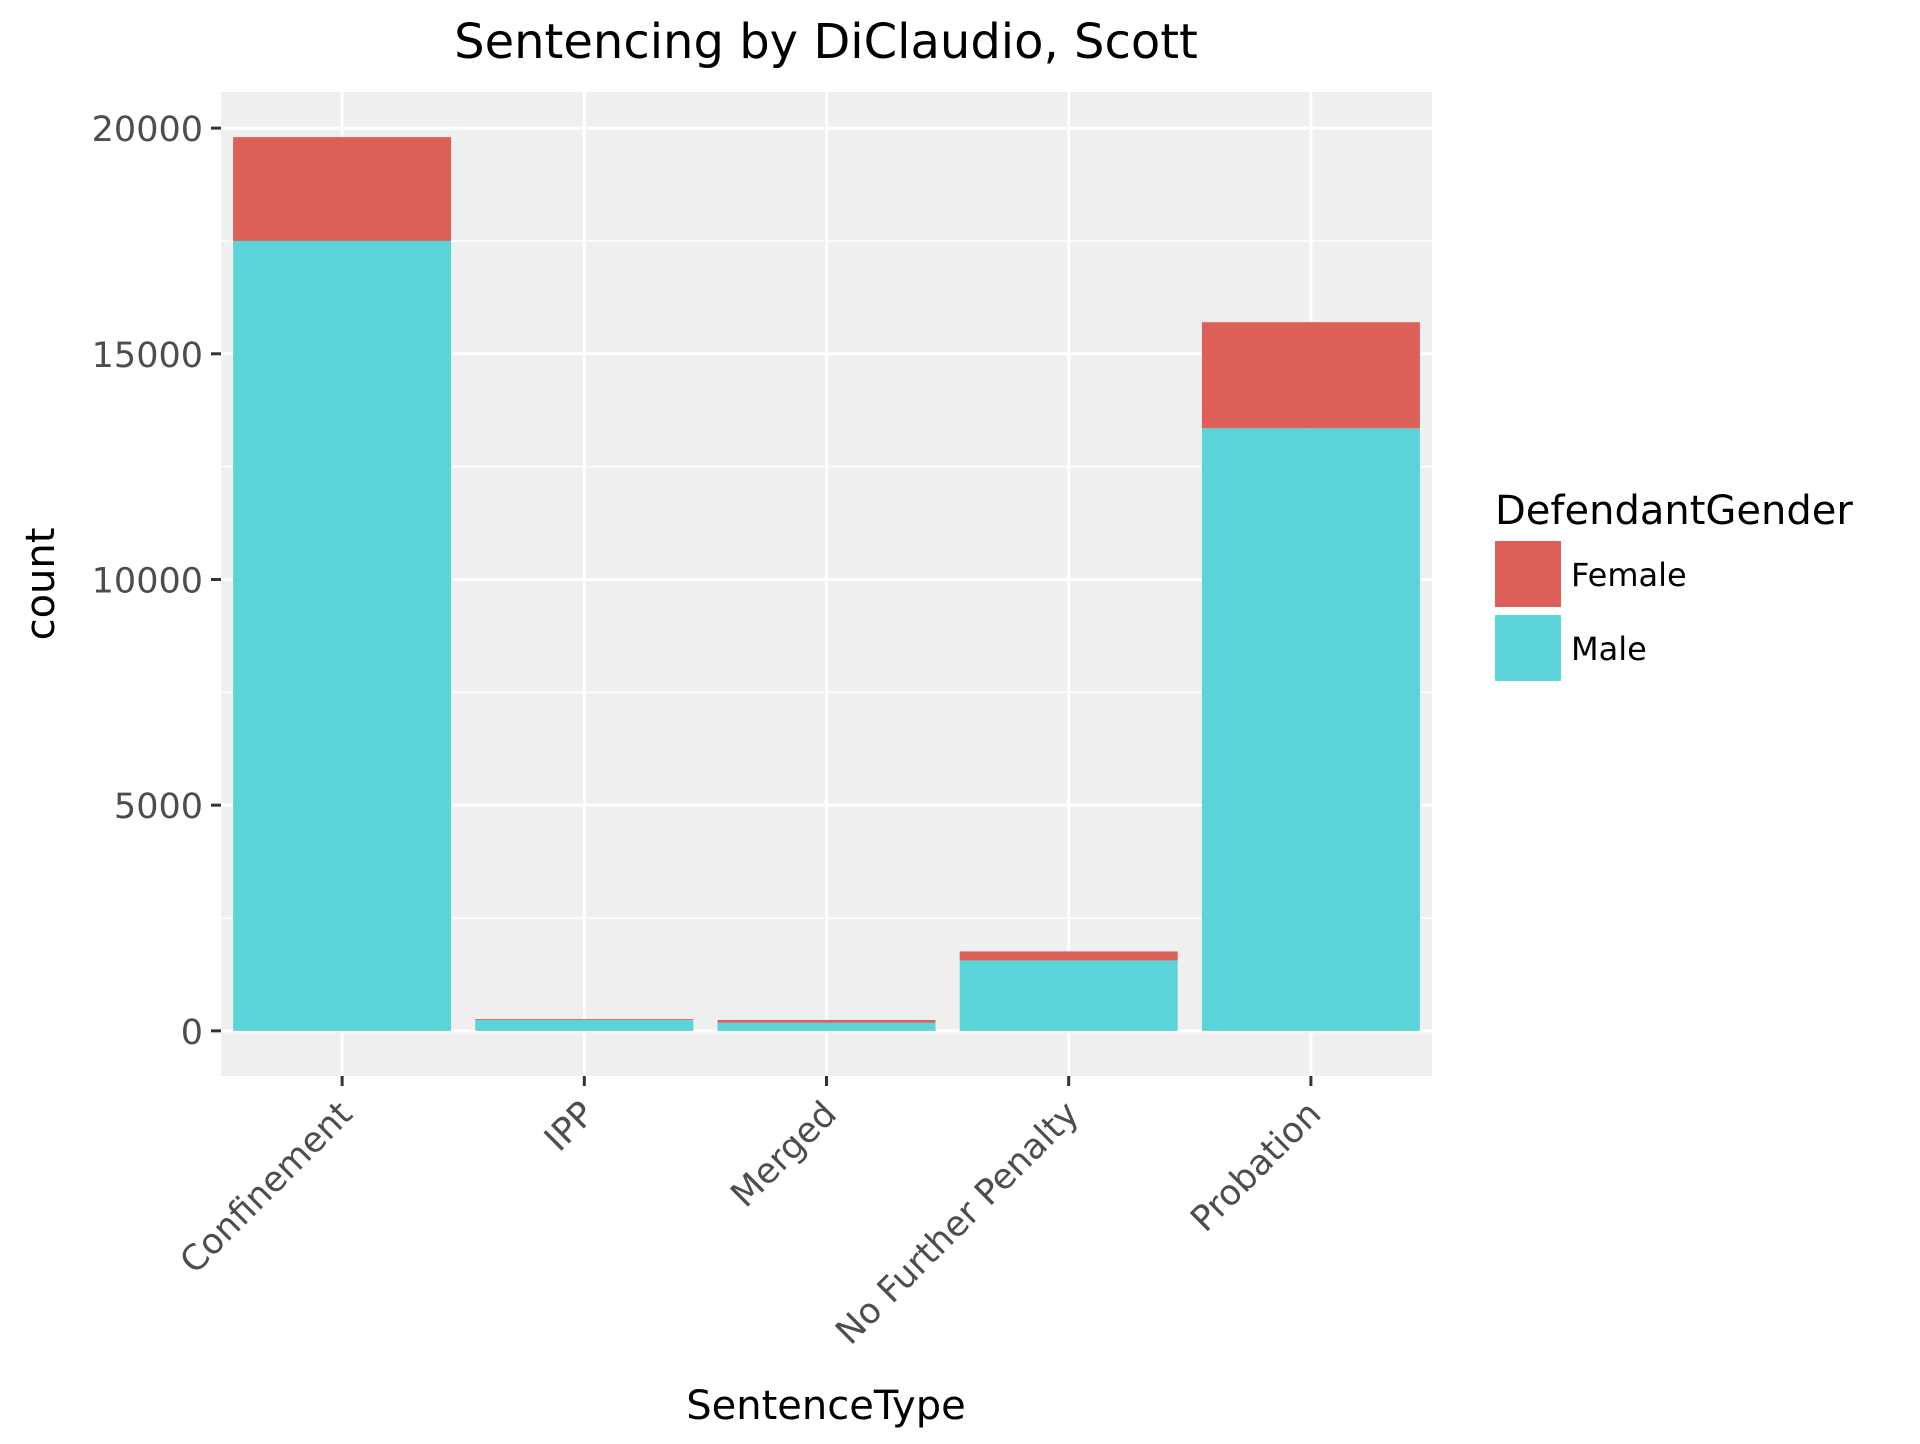 Image resolution: width=1920 pixels, height=1444 pixels. What do you see at coordinates (147, 356) in the screenshot?
I see `y-tick-label: 15000` at bounding box center [147, 356].